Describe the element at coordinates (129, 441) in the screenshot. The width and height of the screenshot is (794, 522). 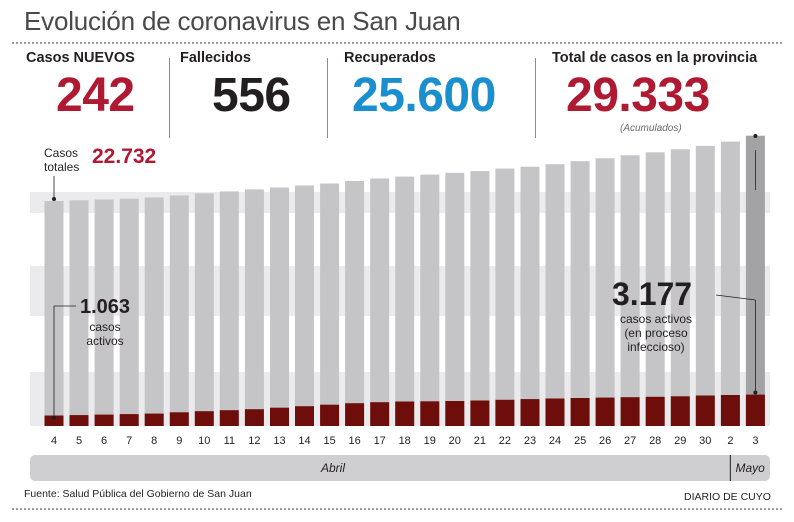
I see `x-tick-label: 7` at that location.